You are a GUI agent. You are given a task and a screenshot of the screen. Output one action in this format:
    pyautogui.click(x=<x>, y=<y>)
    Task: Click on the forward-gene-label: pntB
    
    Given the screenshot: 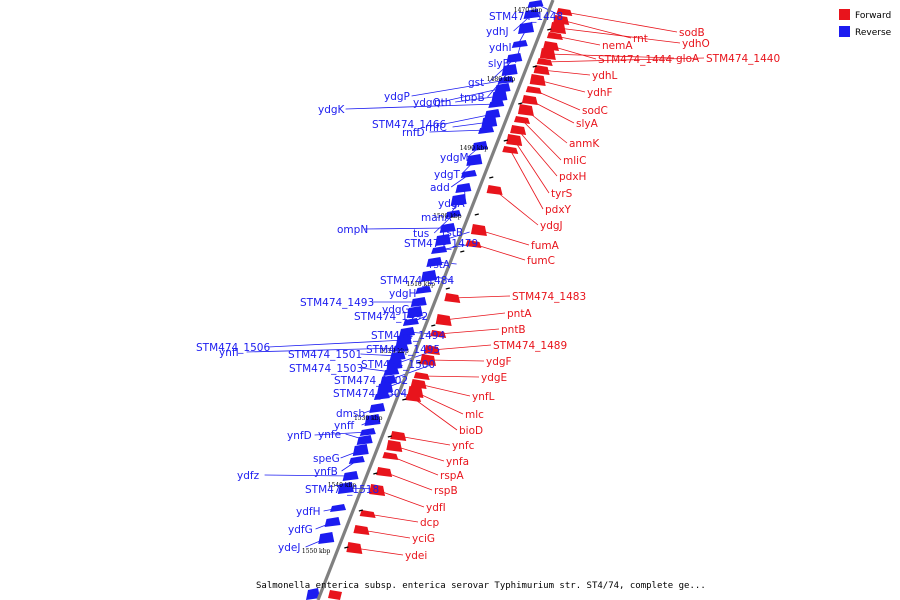 What is the action you would take?
    pyautogui.click(x=513, y=330)
    